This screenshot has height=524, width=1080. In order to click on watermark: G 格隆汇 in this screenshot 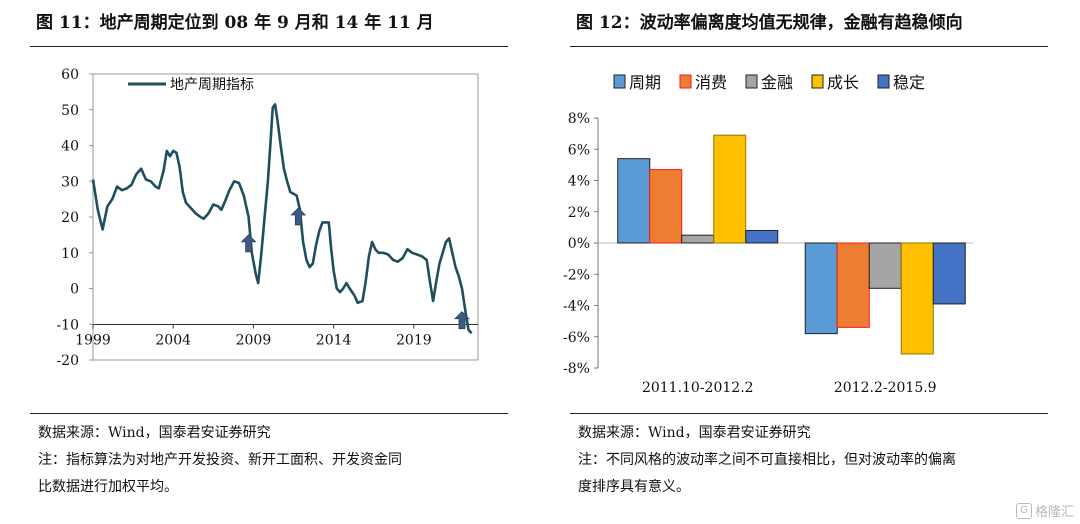, I will do `click(1044, 510)`.